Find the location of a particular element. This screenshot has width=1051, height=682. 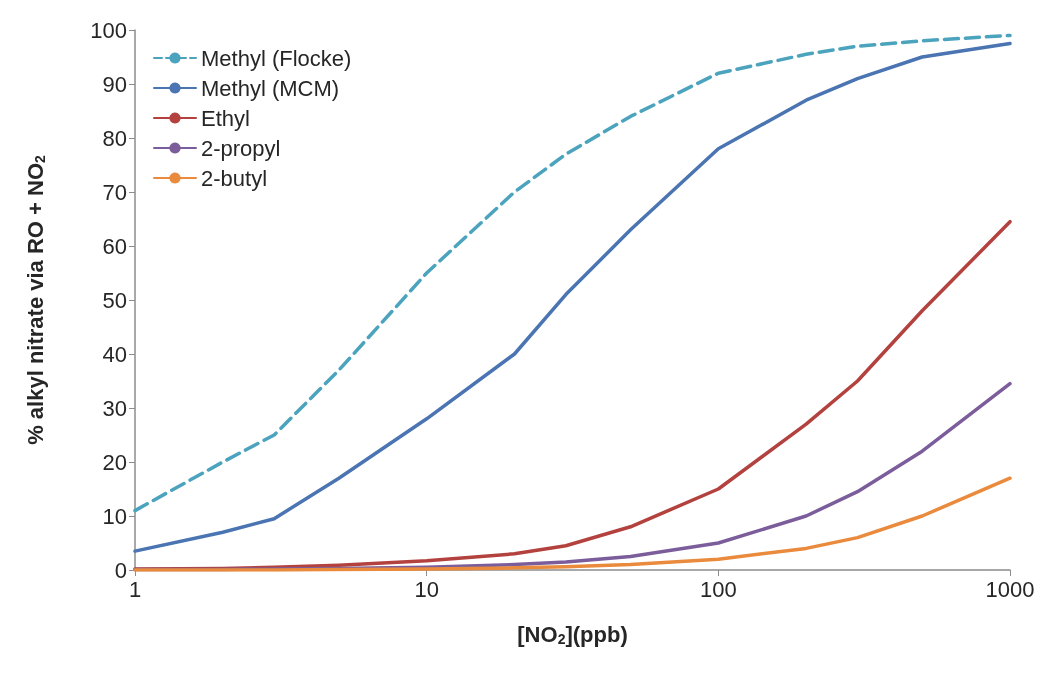

legend-label: 2-butyl is located at coordinates (234, 178).